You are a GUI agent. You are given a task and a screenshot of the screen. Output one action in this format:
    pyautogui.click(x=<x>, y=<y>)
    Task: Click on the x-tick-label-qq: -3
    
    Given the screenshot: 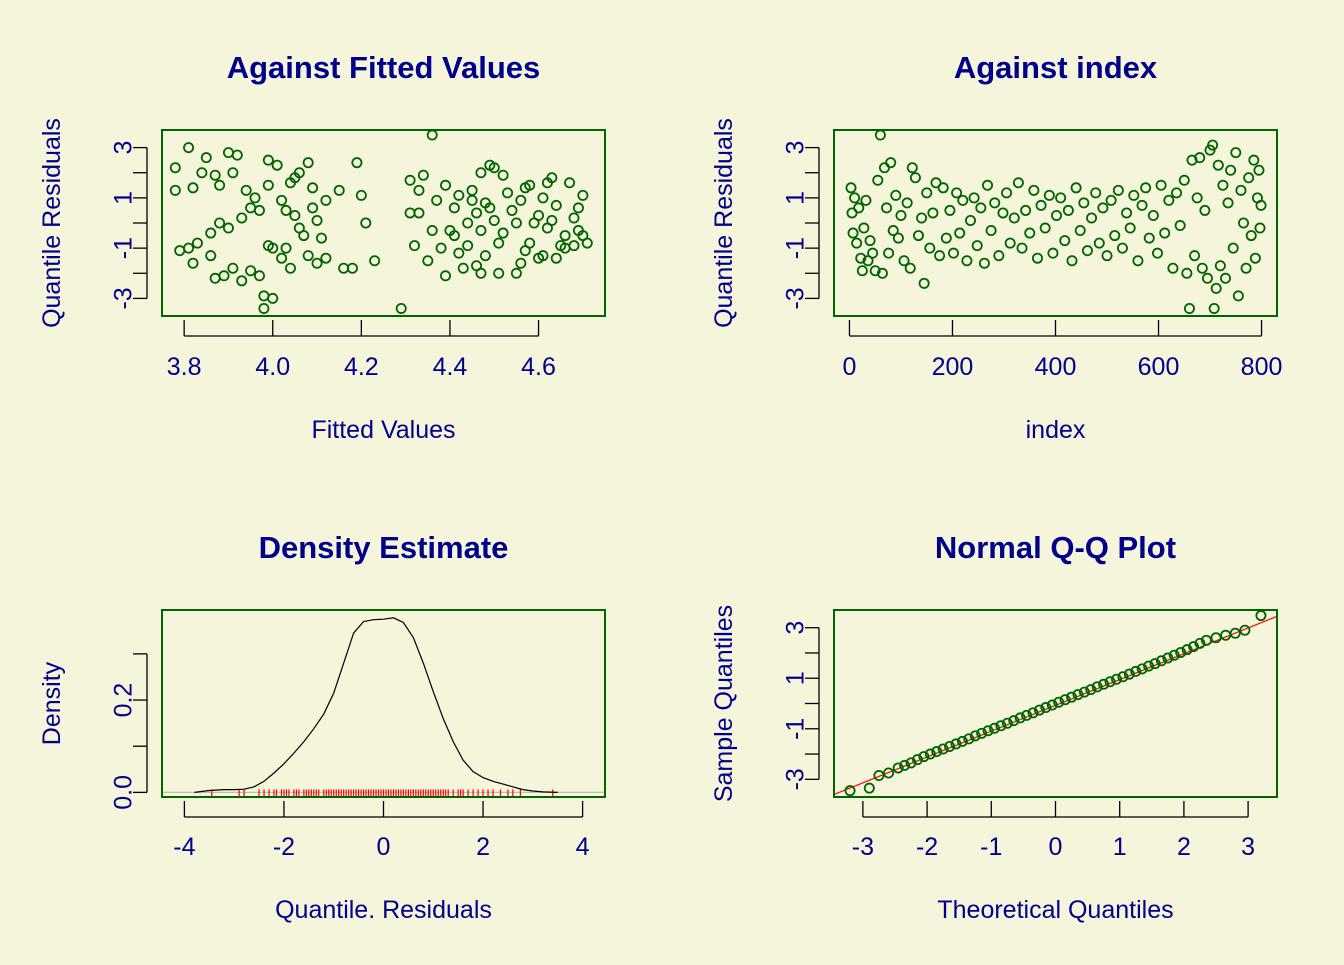 What is the action you would take?
    pyautogui.click(x=863, y=847)
    